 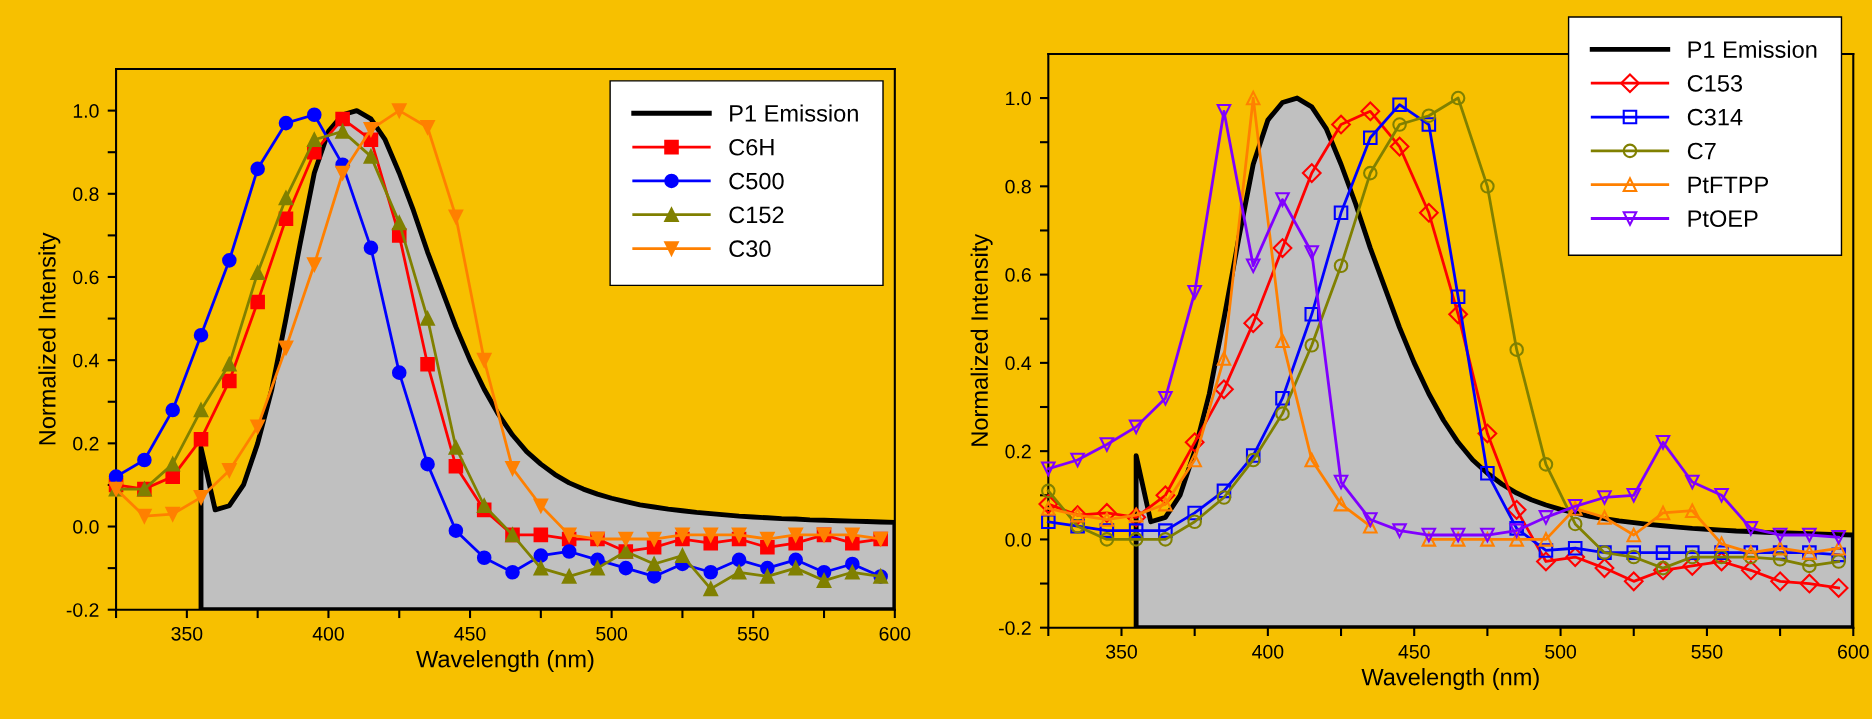 I want to click on legend-label: C152, so click(x=756, y=215).